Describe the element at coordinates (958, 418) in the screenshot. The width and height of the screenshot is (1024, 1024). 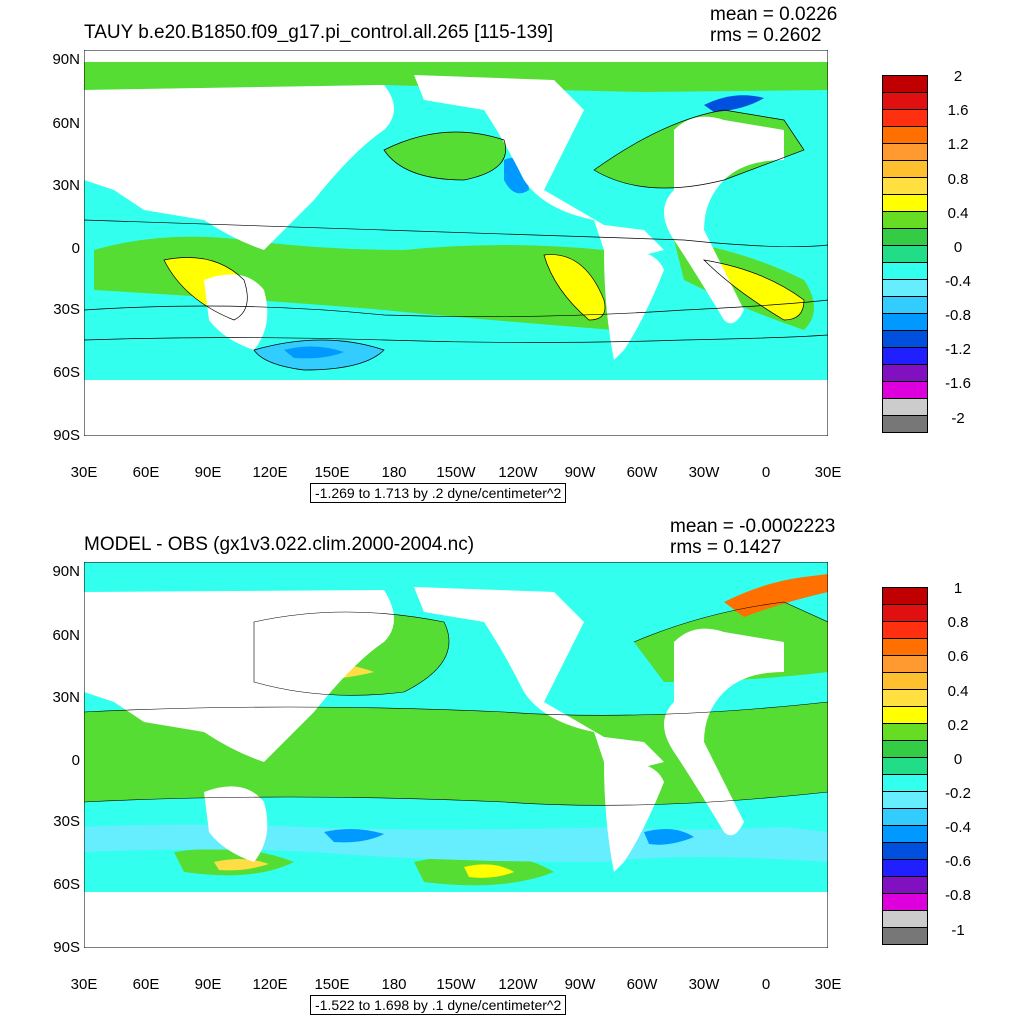
I see `colorbar-label: -2` at that location.